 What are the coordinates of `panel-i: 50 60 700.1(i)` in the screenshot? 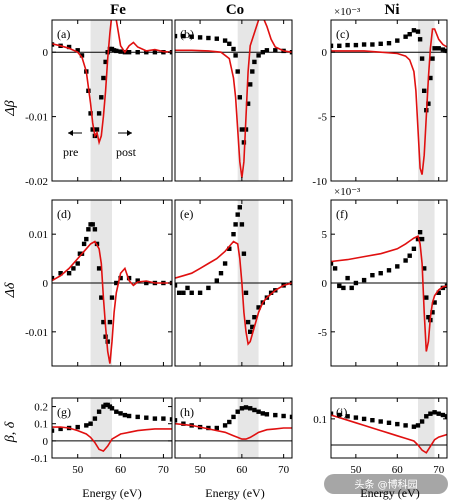 It's located at (381, 437).